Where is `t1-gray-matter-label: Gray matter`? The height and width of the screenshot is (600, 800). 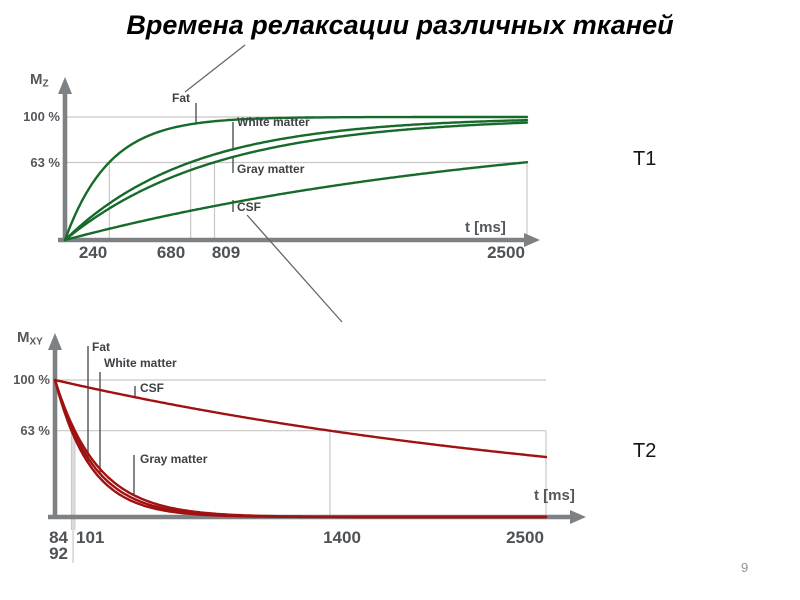
t1-gray-matter-label: Gray matter is located at coordinates (271, 169).